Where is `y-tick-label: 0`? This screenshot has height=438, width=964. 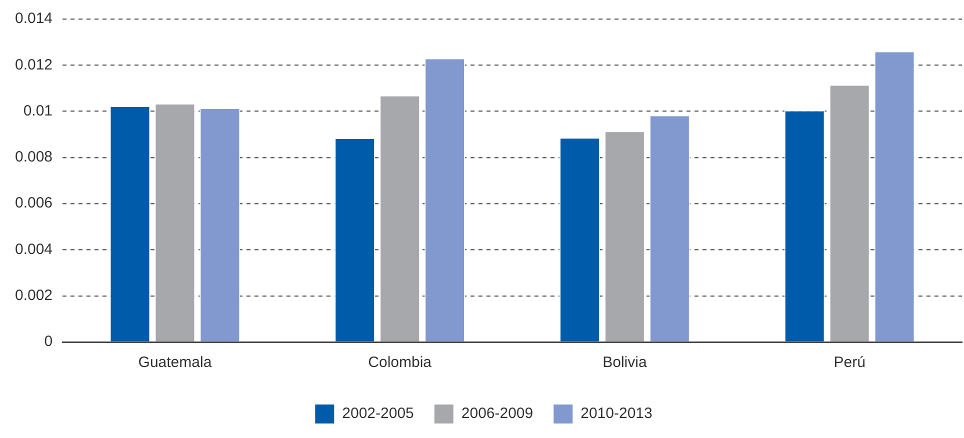 y-tick-label: 0 is located at coordinates (48, 341).